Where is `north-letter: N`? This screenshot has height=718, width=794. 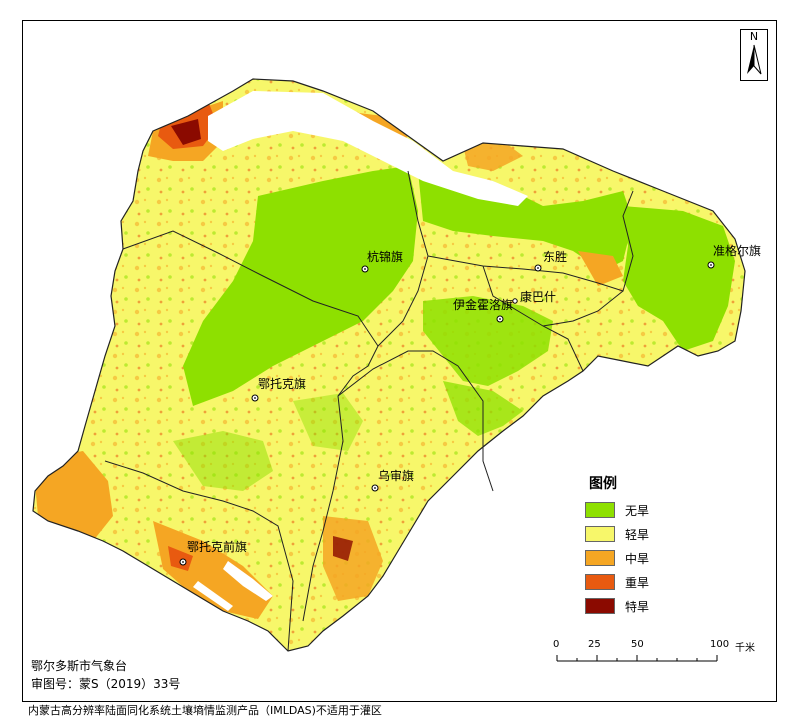
north-letter: N is located at coordinates (754, 36).